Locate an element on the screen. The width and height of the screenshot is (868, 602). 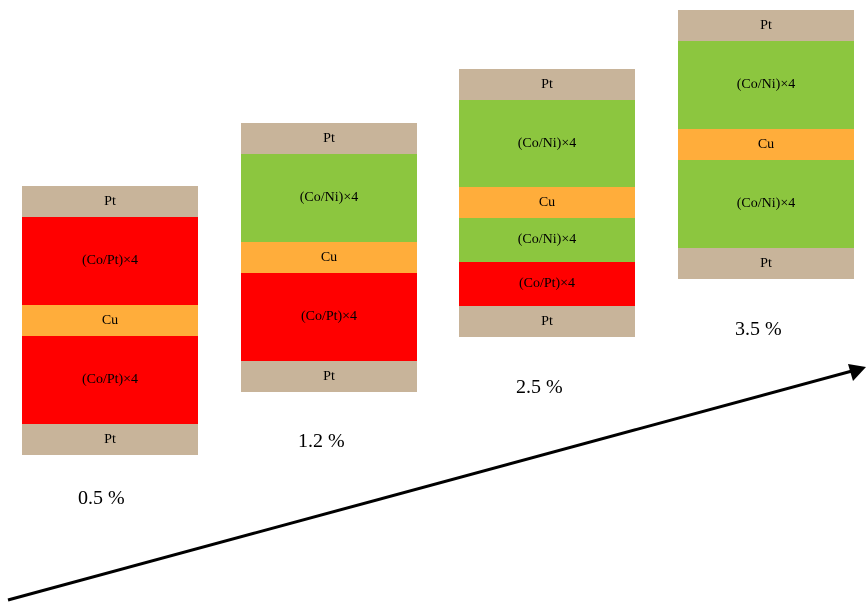
percent-label-3: 2.5 % is located at coordinates (539, 387).